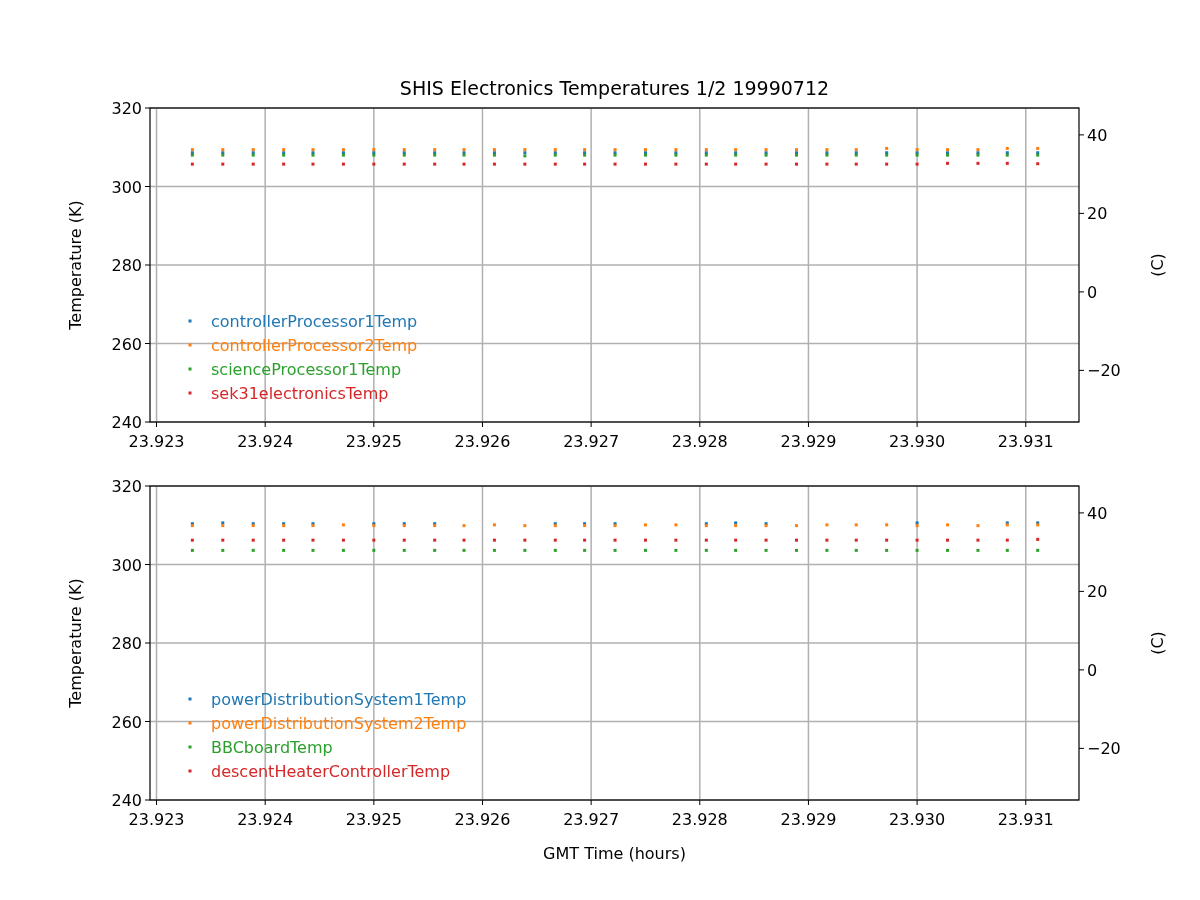  I want to click on legend-label: BBCboardTemp, so click(272, 747).